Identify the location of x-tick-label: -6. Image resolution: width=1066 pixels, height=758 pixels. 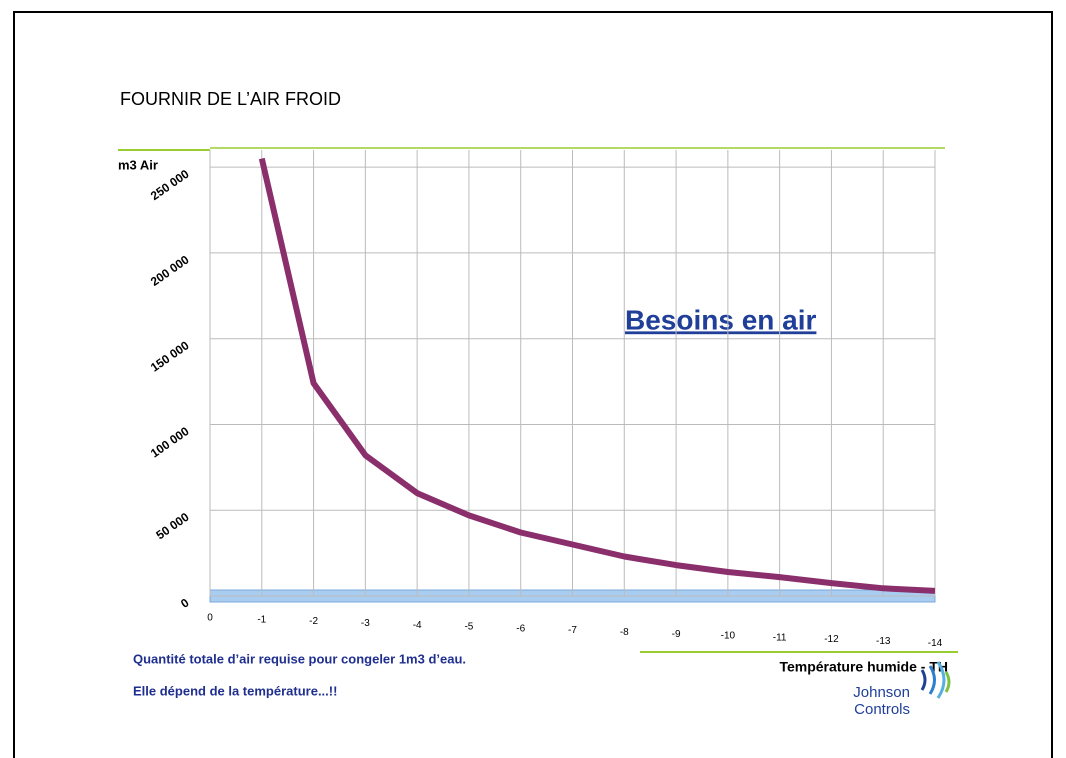
(520, 628).